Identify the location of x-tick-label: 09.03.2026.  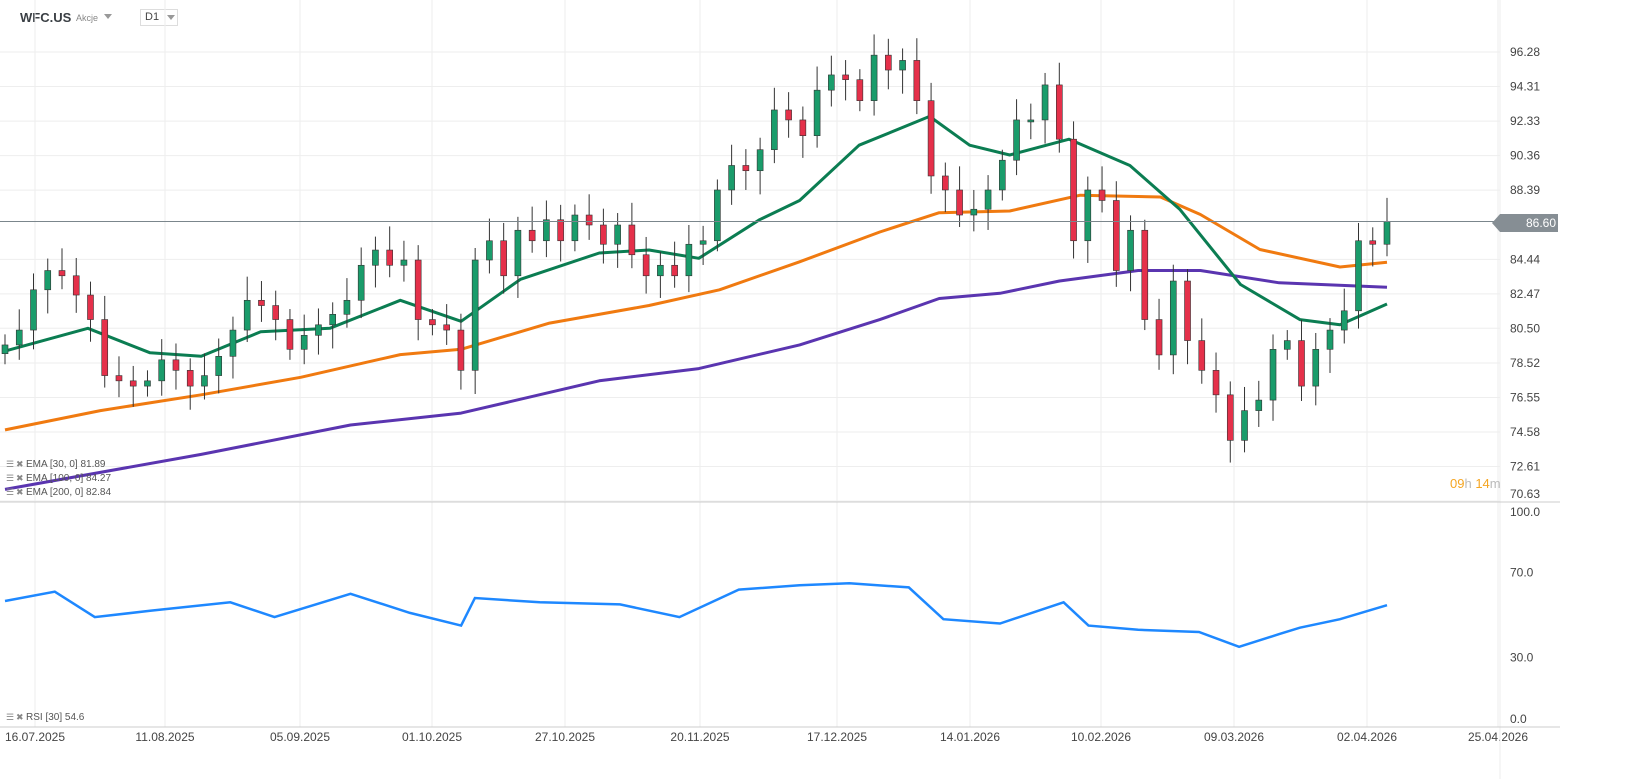
(1234, 737).